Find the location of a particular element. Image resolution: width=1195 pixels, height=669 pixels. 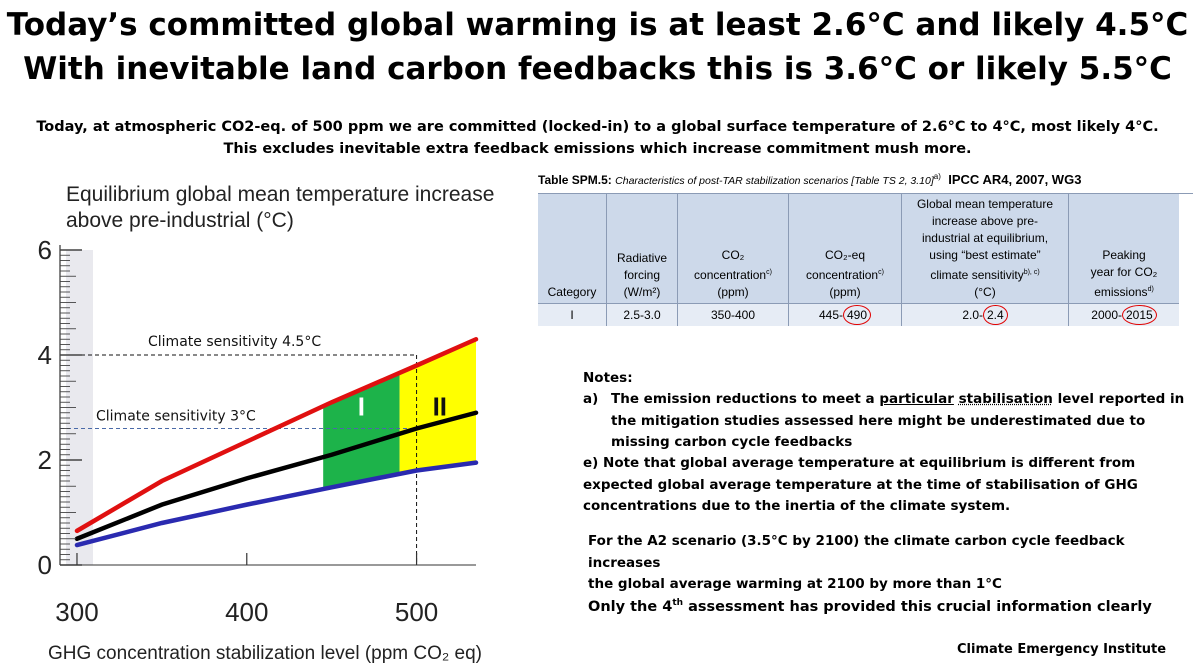

cell-peak: 2000- 2015 is located at coordinates (1123, 314).